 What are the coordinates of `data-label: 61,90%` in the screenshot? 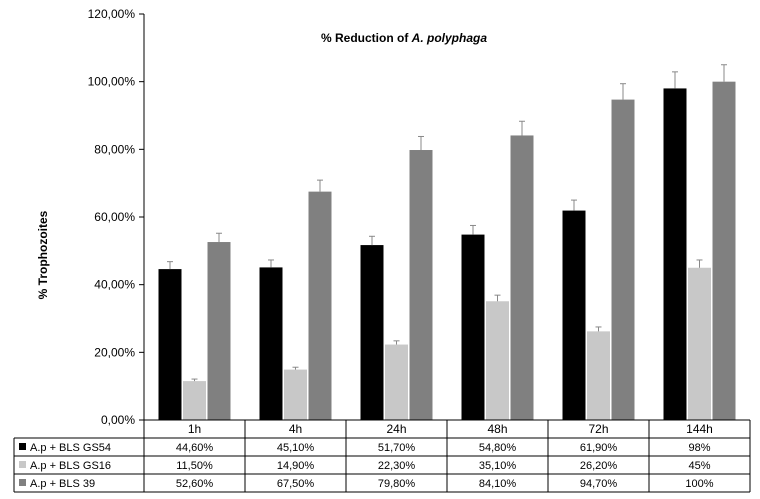 It's located at (599, 448).